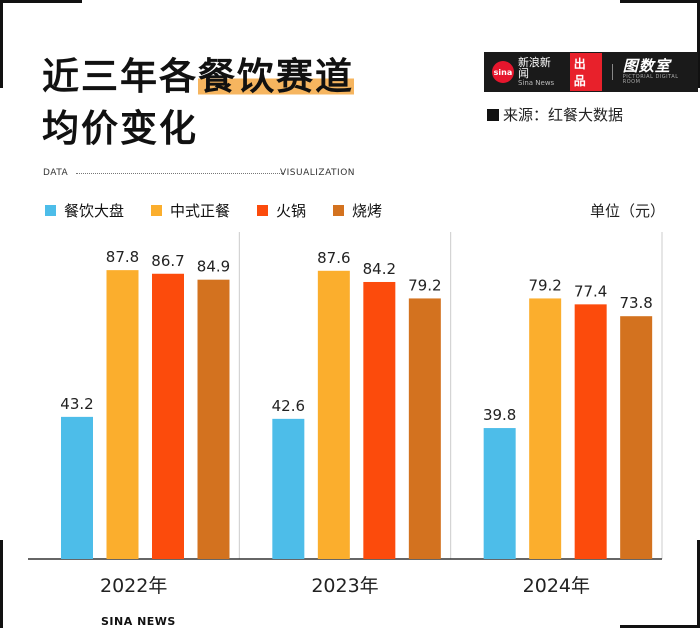  What do you see at coordinates (650, 70) in the screenshot?
I see `tushuo-logo: 图数室 PICTORIAL DIGITAL ROOM` at bounding box center [650, 70].